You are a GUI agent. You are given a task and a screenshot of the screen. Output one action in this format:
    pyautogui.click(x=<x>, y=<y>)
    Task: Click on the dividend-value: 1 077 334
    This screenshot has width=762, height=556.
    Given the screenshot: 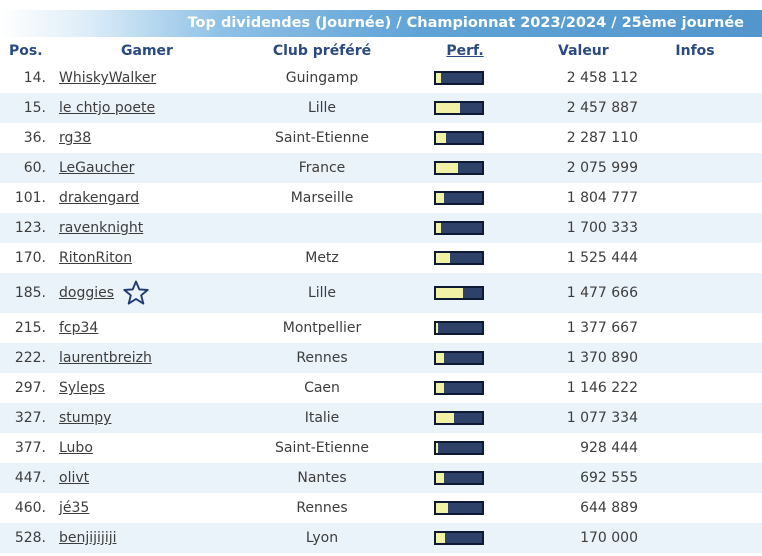 What is the action you would take?
    pyautogui.click(x=602, y=418)
    